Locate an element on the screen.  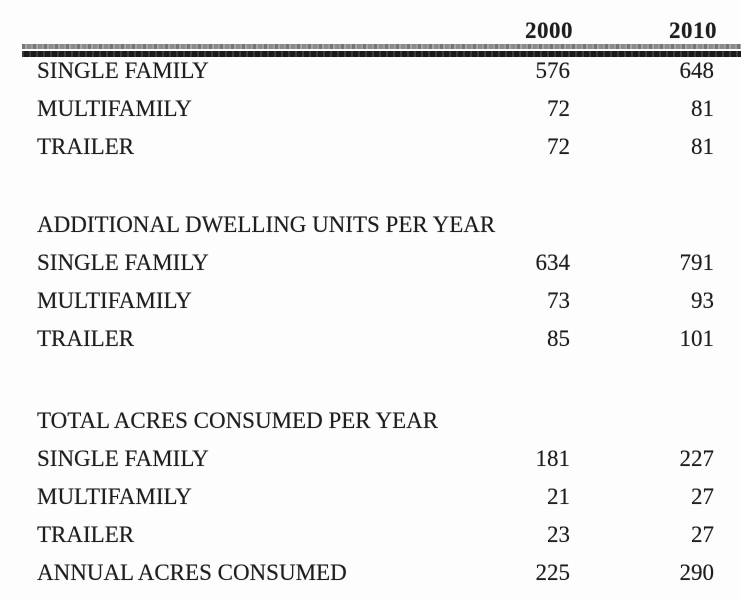
value-2000: 225 is located at coordinates (553, 572).